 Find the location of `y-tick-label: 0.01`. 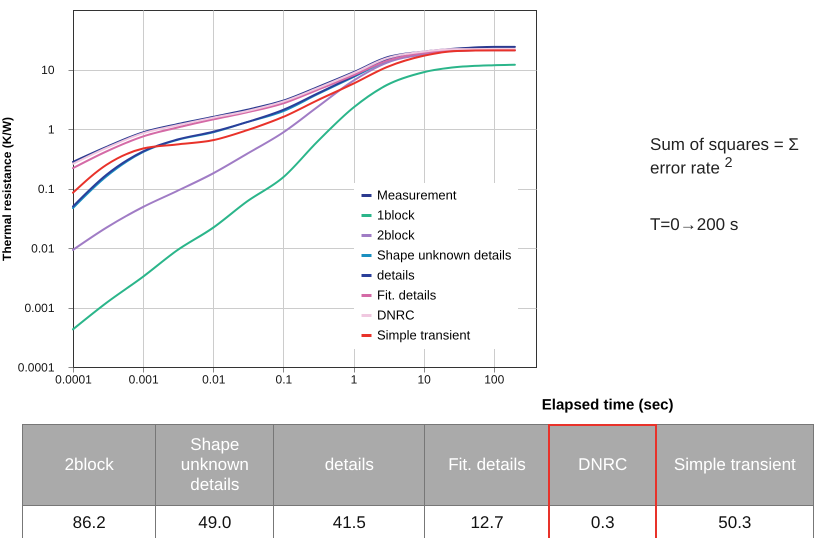

y-tick-label: 0.01 is located at coordinates (43, 249).